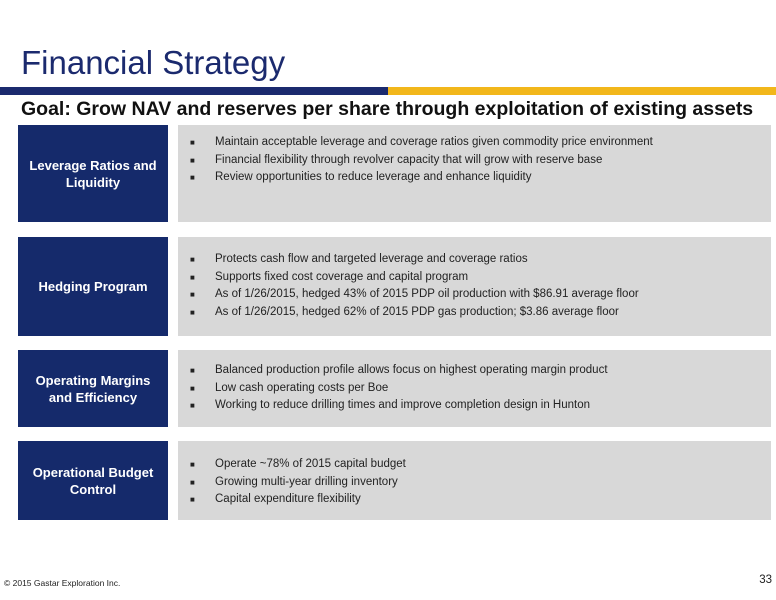 Image resolution: width=776 pixels, height=600 pixels. I want to click on page-number: 33, so click(765, 580).